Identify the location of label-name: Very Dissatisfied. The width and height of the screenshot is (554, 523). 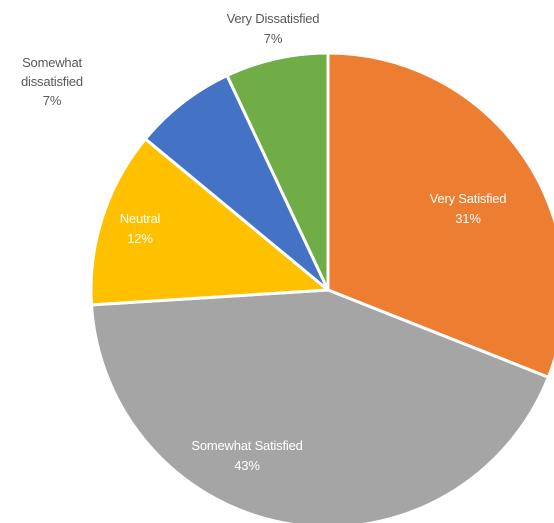
(273, 18).